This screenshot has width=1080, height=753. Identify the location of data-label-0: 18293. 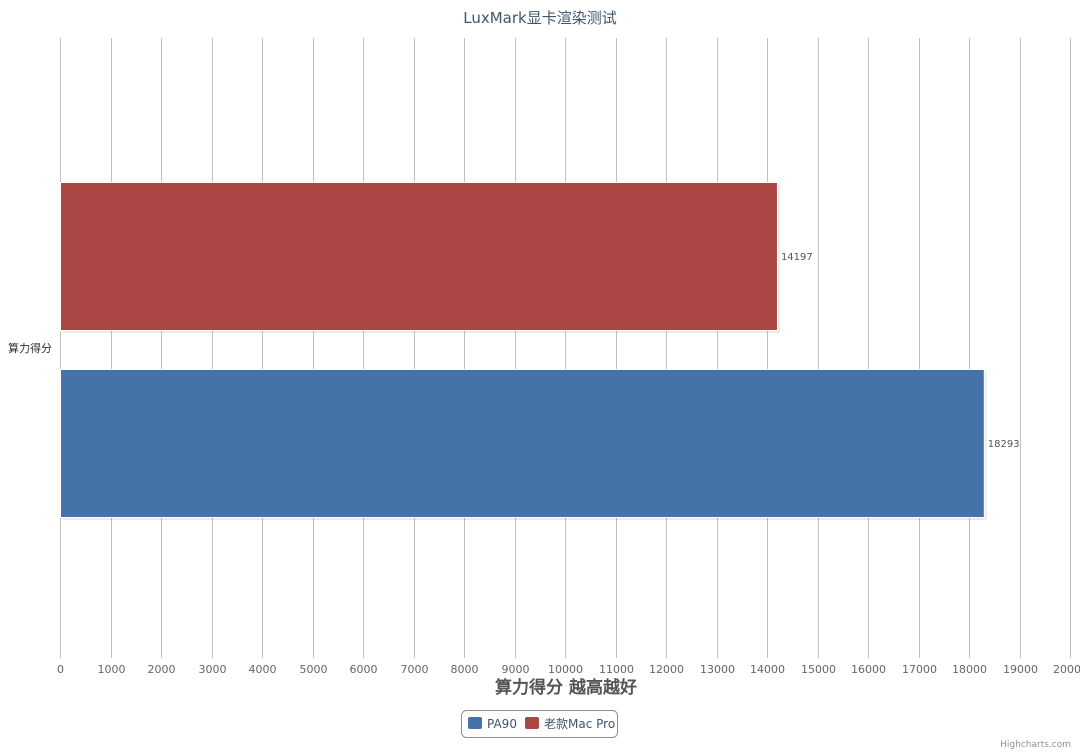
(1004, 444).